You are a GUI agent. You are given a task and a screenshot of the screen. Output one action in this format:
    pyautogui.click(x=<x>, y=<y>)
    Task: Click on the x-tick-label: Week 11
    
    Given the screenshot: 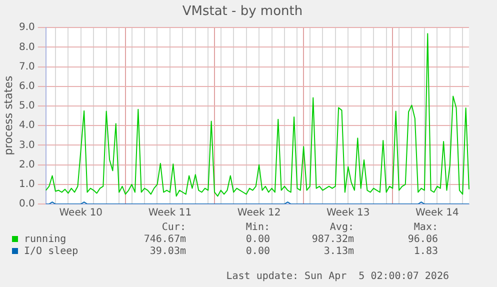 What is the action you would take?
    pyautogui.click(x=170, y=213)
    